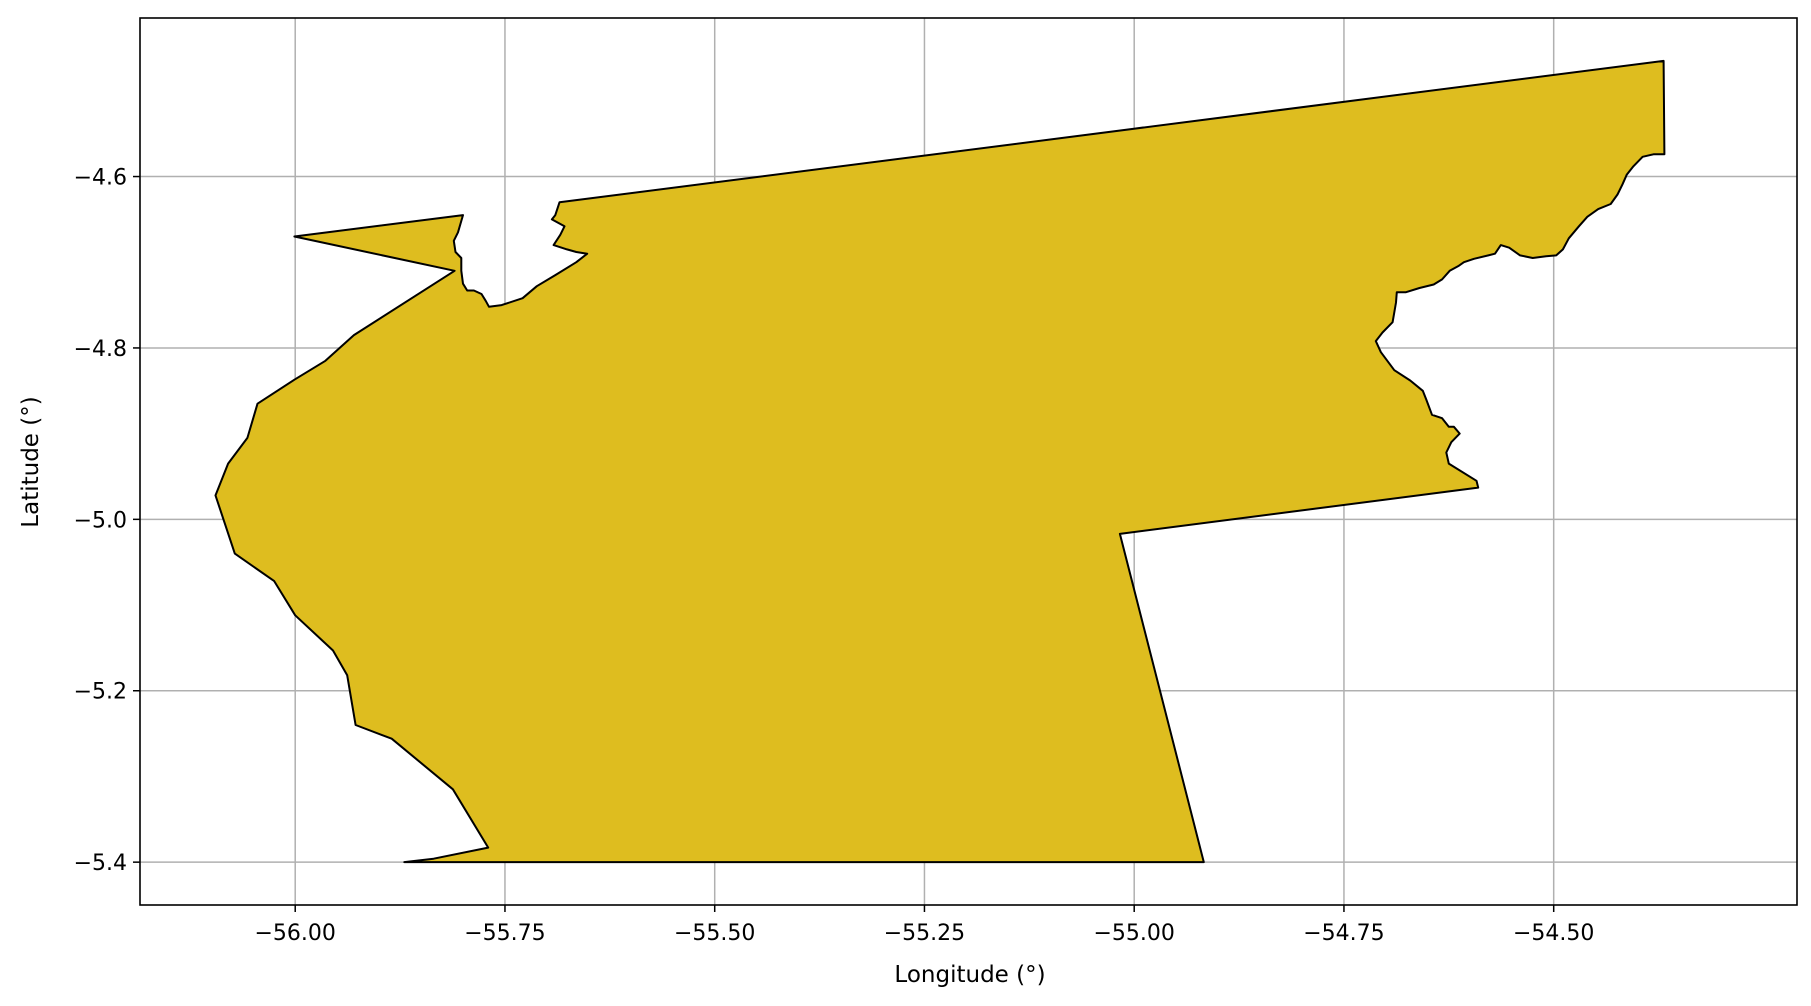  I want to click on x-tick-label: −55.00, so click(1133, 933).